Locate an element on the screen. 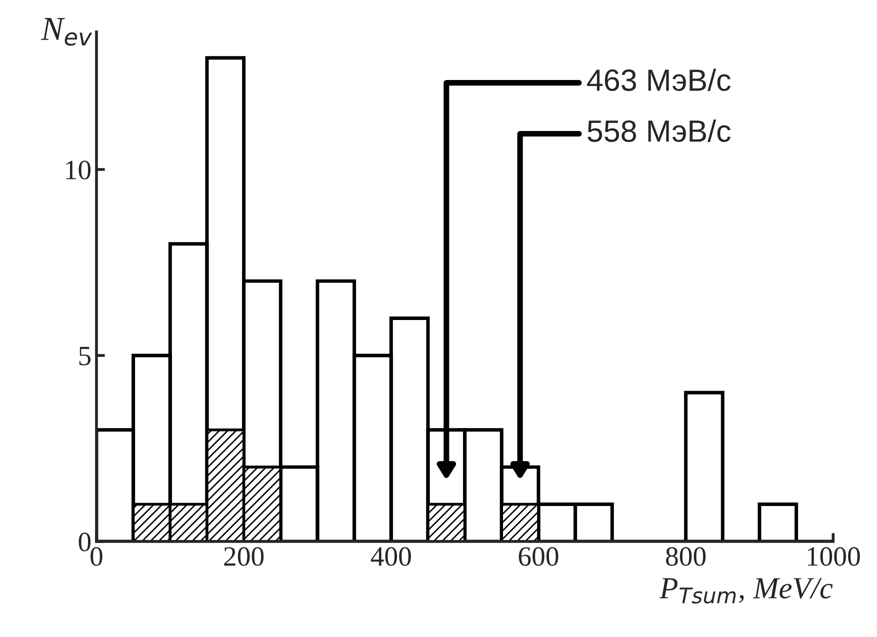 This screenshot has width=877, height=637. y-tick-label: 5 is located at coordinates (85, 356).